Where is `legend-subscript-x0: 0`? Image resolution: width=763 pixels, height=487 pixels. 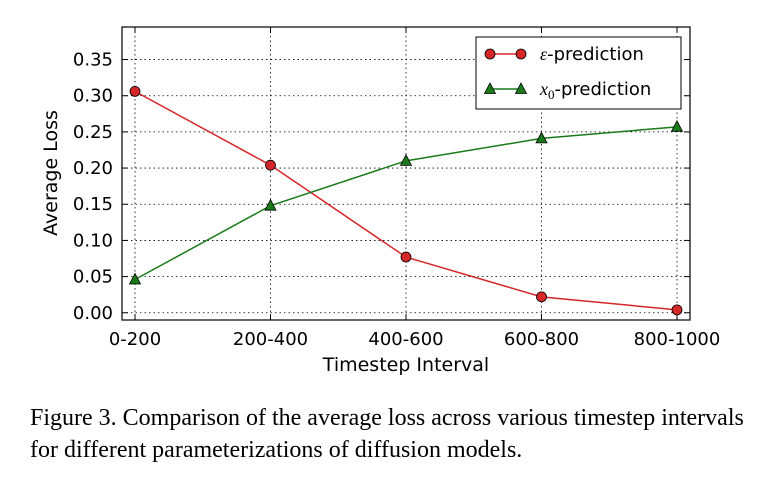 legend-subscript-x0: 0 is located at coordinates (551, 94).